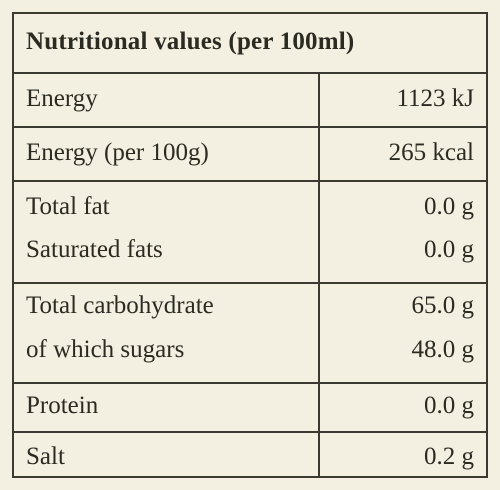 This screenshot has width=500, height=490. Describe the element at coordinates (435, 98) in the screenshot. I see `nutrient-value: 1123 kJ` at that location.